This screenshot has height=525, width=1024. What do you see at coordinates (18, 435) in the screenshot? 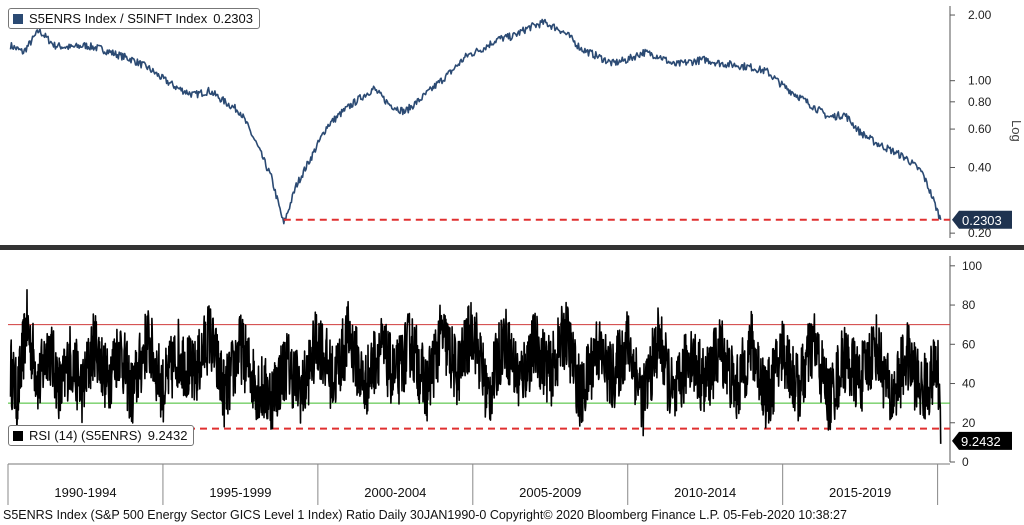
I see `rsi-legend-swatch` at bounding box center [18, 435].